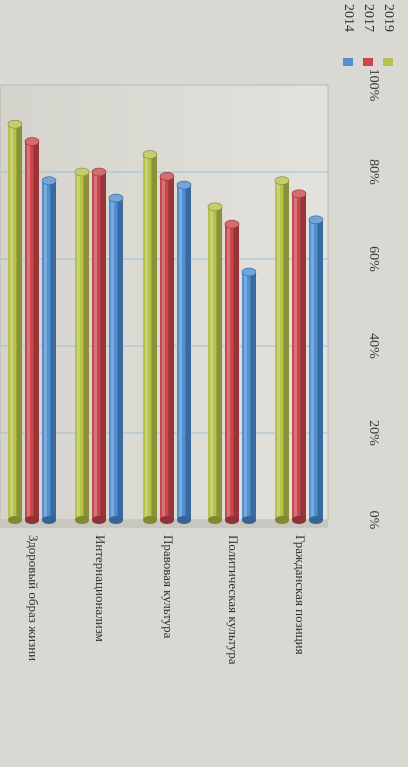 This screenshot has width=408, height=767. Describe the element at coordinates (368, 35) in the screenshot. I see `legend: 2019 2017 2014` at that location.